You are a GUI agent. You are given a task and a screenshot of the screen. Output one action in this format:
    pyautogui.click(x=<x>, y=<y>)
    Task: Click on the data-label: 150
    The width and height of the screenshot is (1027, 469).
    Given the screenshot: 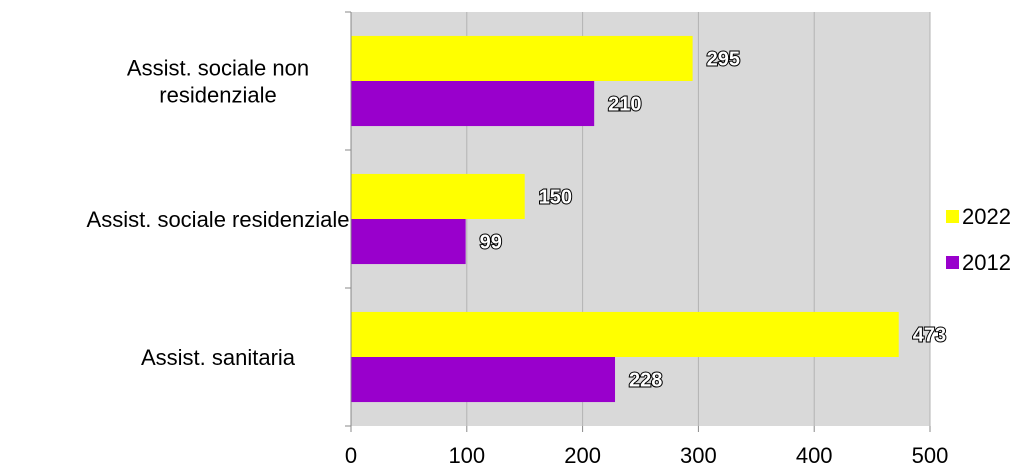 What is the action you would take?
    pyautogui.click(x=555, y=197)
    